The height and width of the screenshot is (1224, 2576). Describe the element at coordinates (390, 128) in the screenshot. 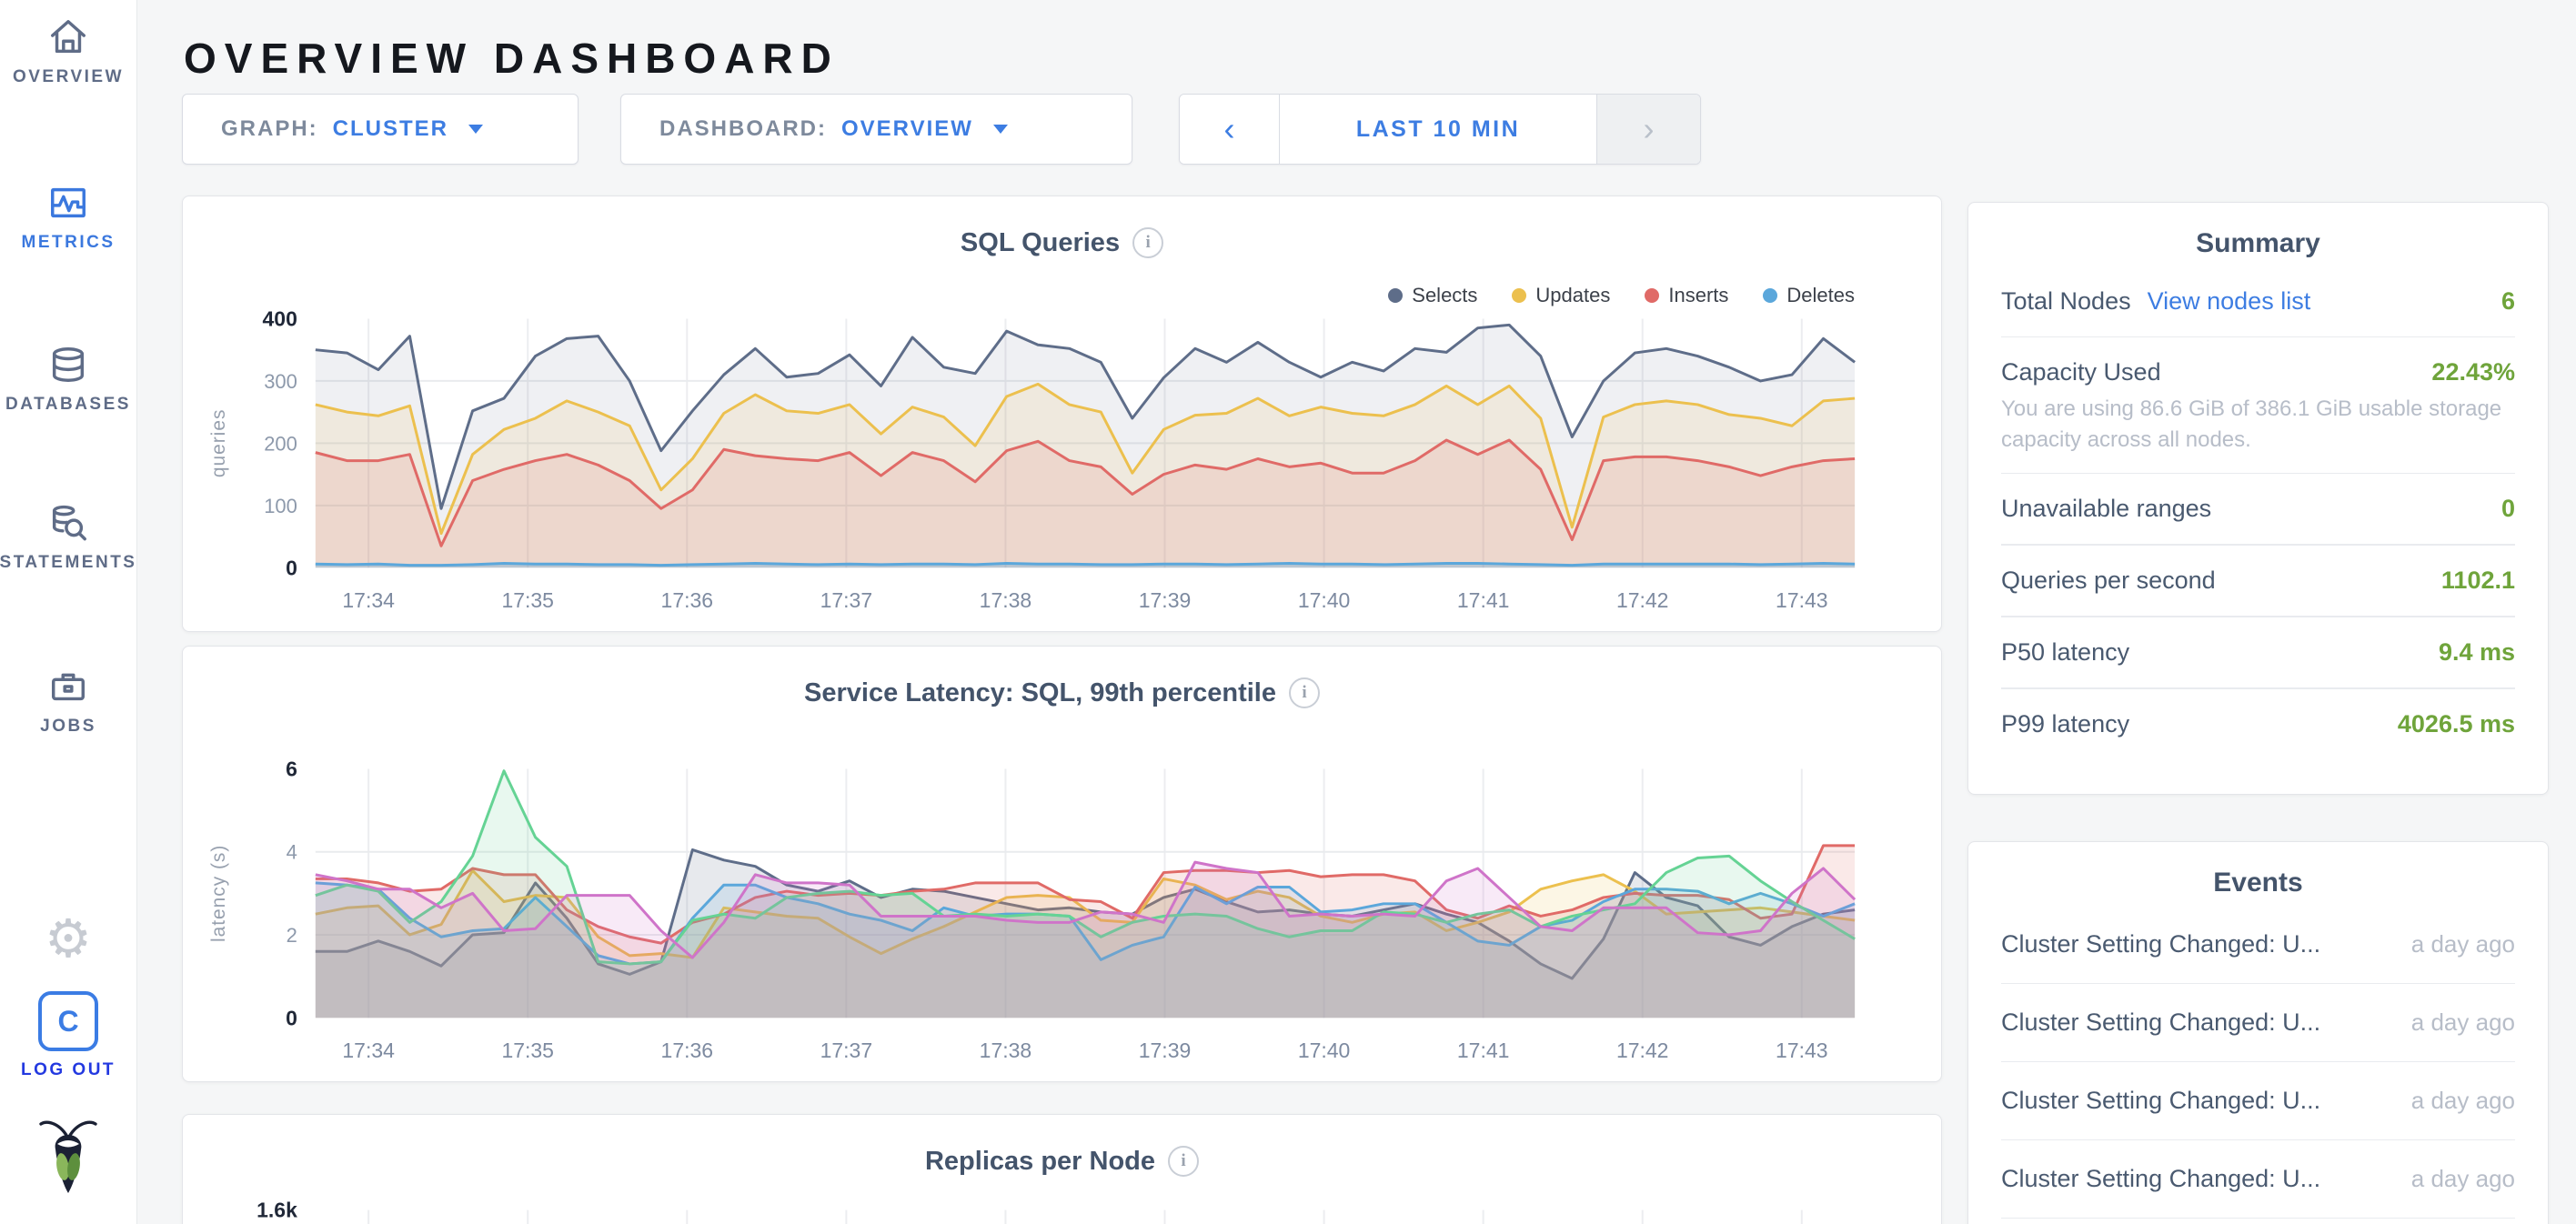

I see `graph-dropdown-value: CLUSTER` at that location.